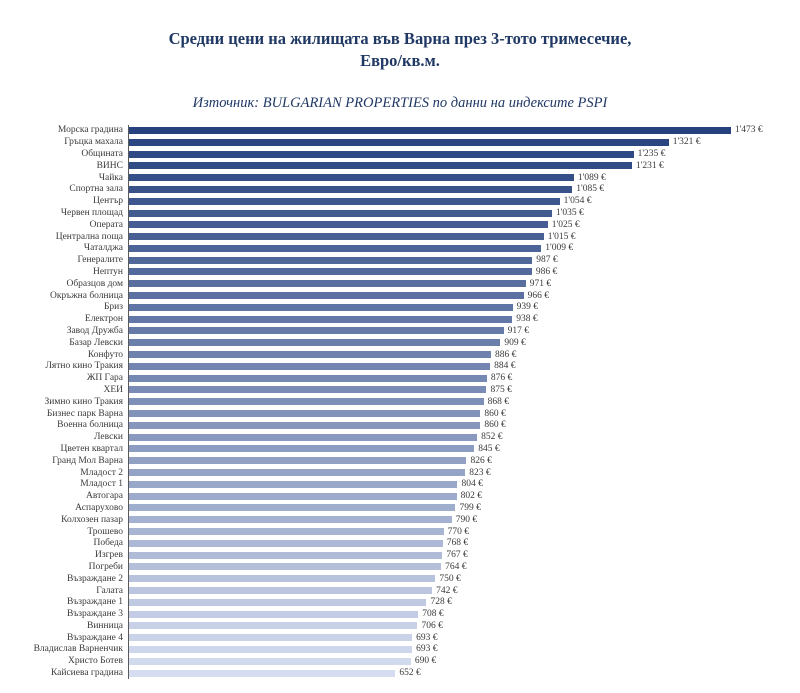 This screenshot has height=693, width=800. I want to click on bar-track: 742 €, so click(461, 590).